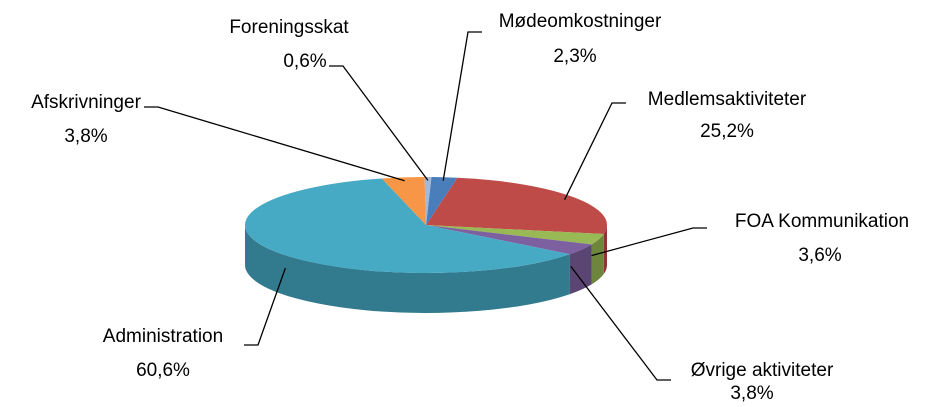 This screenshot has width=938, height=407. I want to click on category-label: FOA Kommunikation, so click(822, 221).